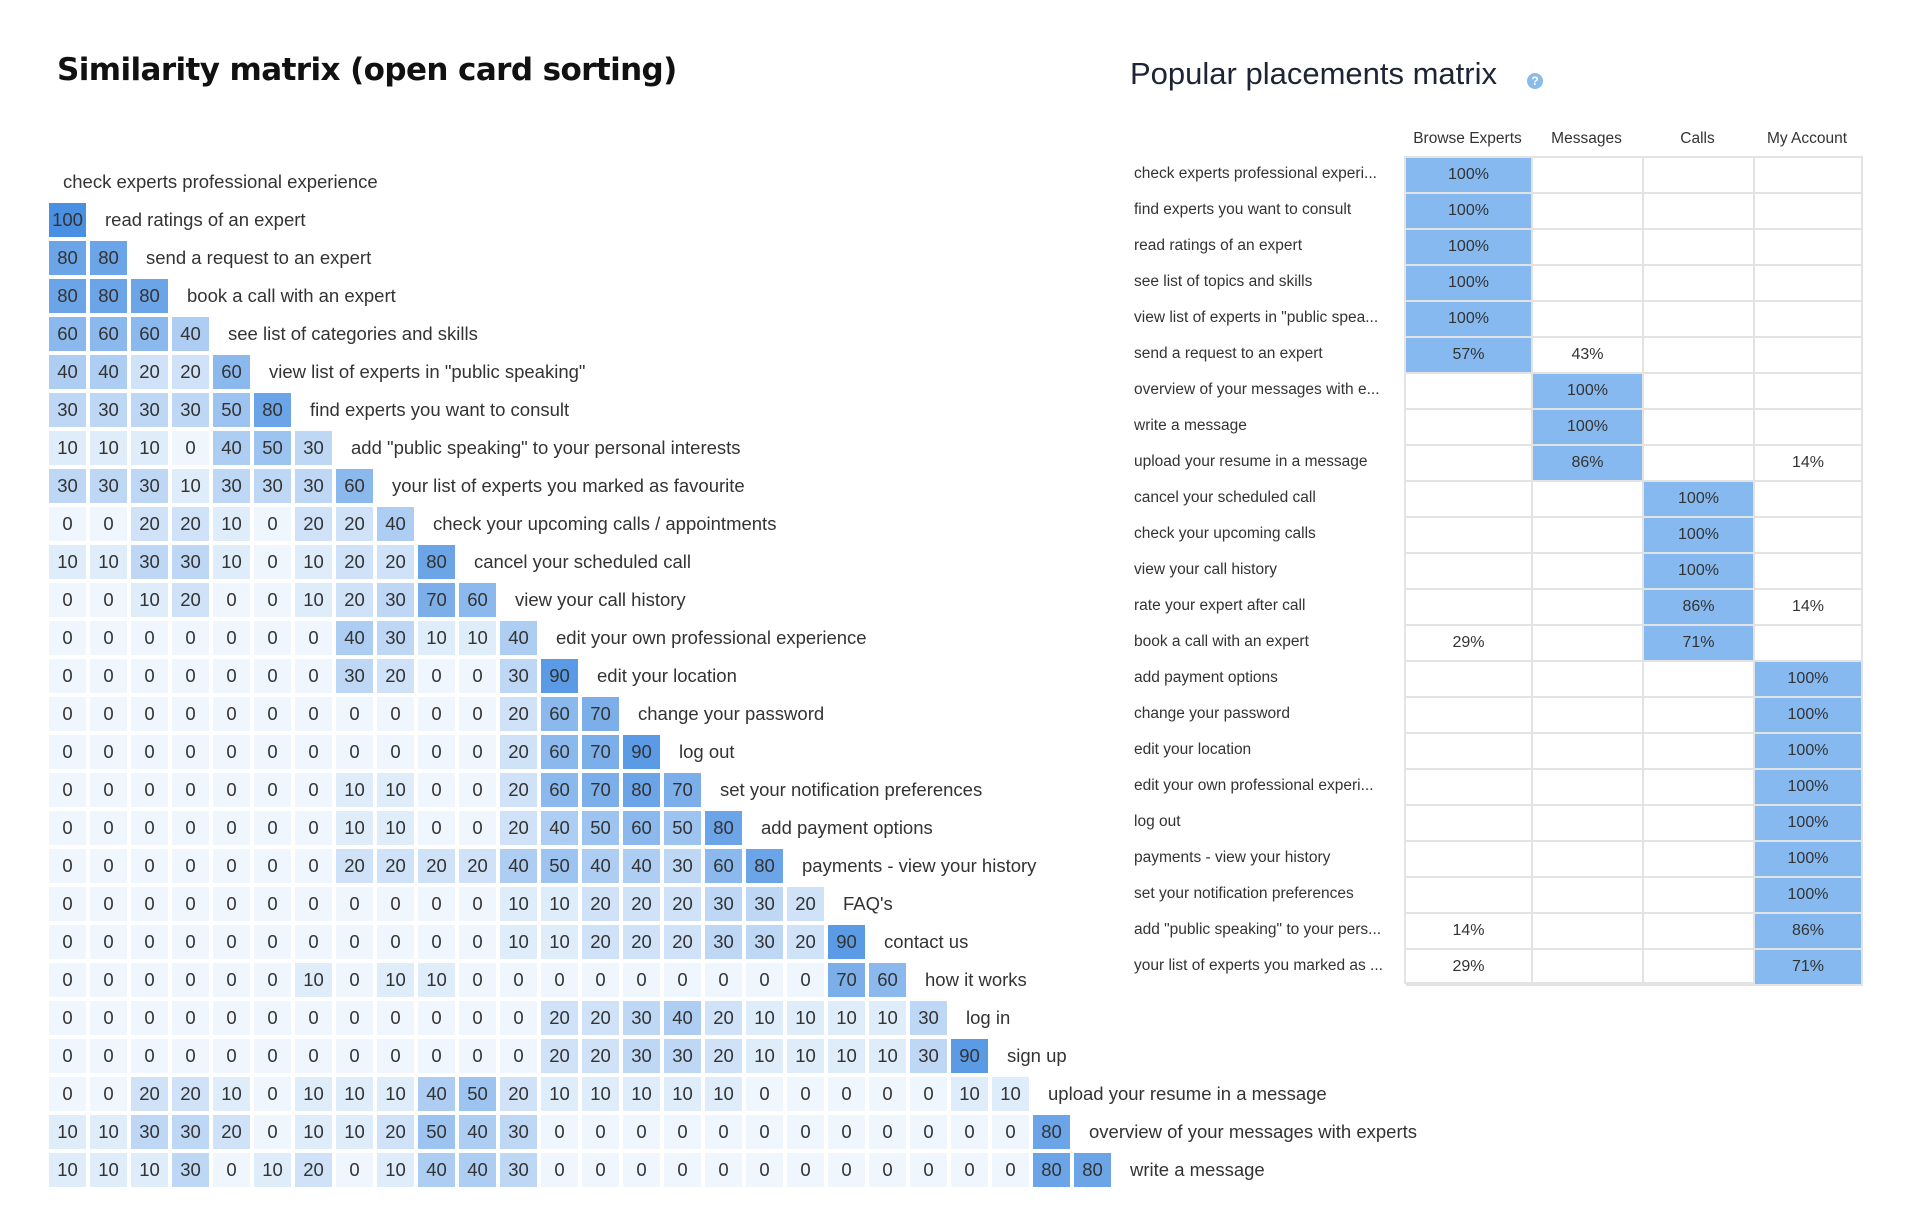 This screenshot has height=1216, width=1920. Describe the element at coordinates (1469, 644) in the screenshot. I see `placement-cell: 29%` at that location.